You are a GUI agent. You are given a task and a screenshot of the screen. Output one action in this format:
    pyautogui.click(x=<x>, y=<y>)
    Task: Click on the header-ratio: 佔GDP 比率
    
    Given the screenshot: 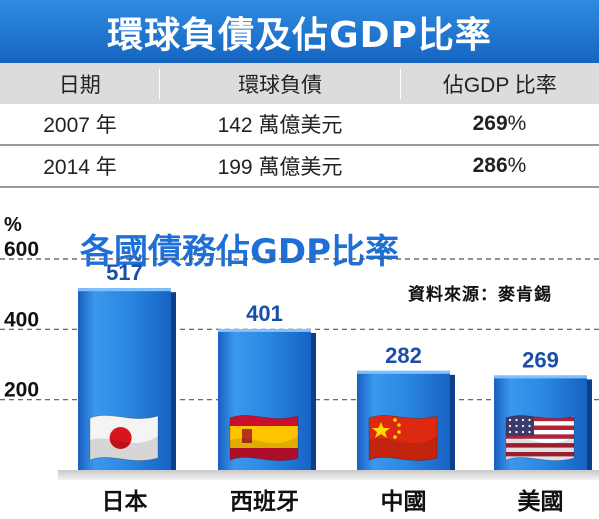 What is the action you would take?
    pyautogui.click(x=499, y=83)
    